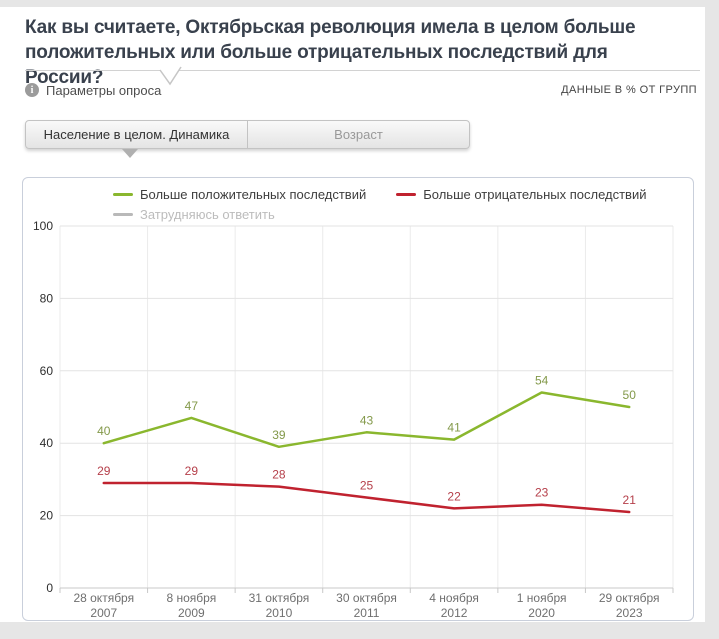 This screenshot has height=639, width=719. Describe the element at coordinates (239, 194) in the screenshot. I see `legend-item-positive: Больше положительных последствий` at that location.